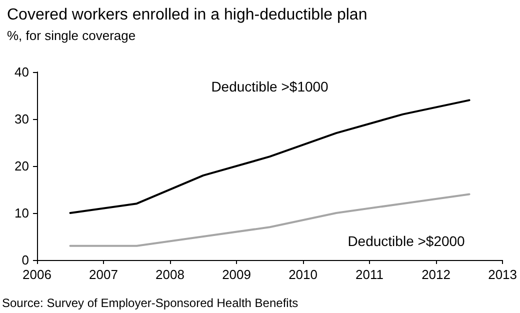 The width and height of the screenshot is (520, 313). Describe the element at coordinates (21, 72) in the screenshot. I see `y-tick-label: 40` at that location.